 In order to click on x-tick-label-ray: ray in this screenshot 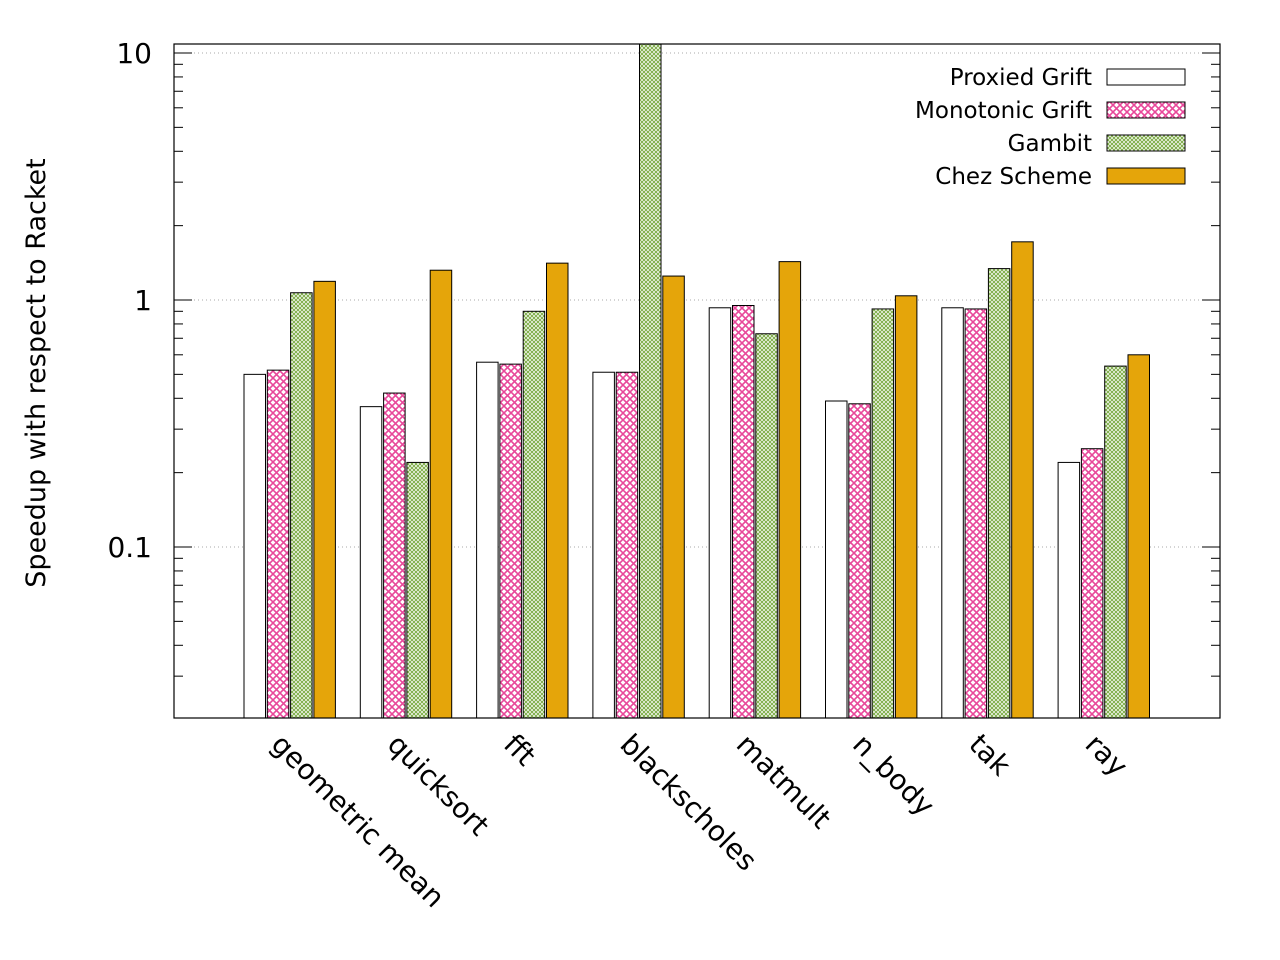, I will do `click(1106, 755)`.